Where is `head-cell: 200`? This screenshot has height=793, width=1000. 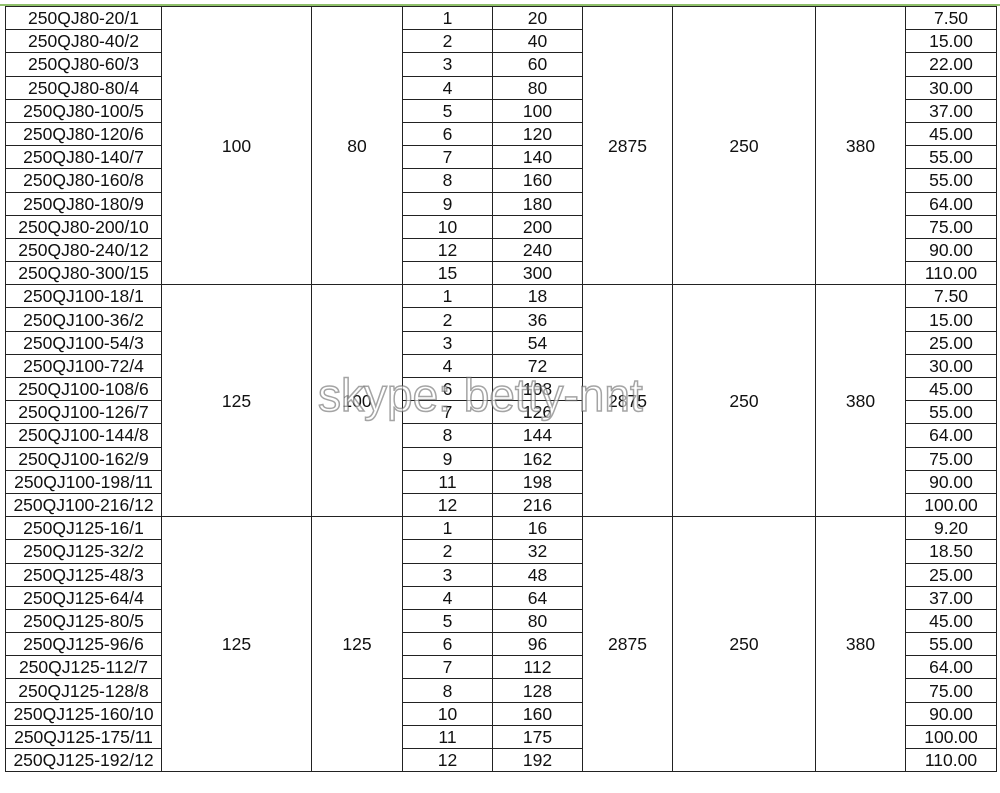 head-cell: 200 is located at coordinates (537, 226).